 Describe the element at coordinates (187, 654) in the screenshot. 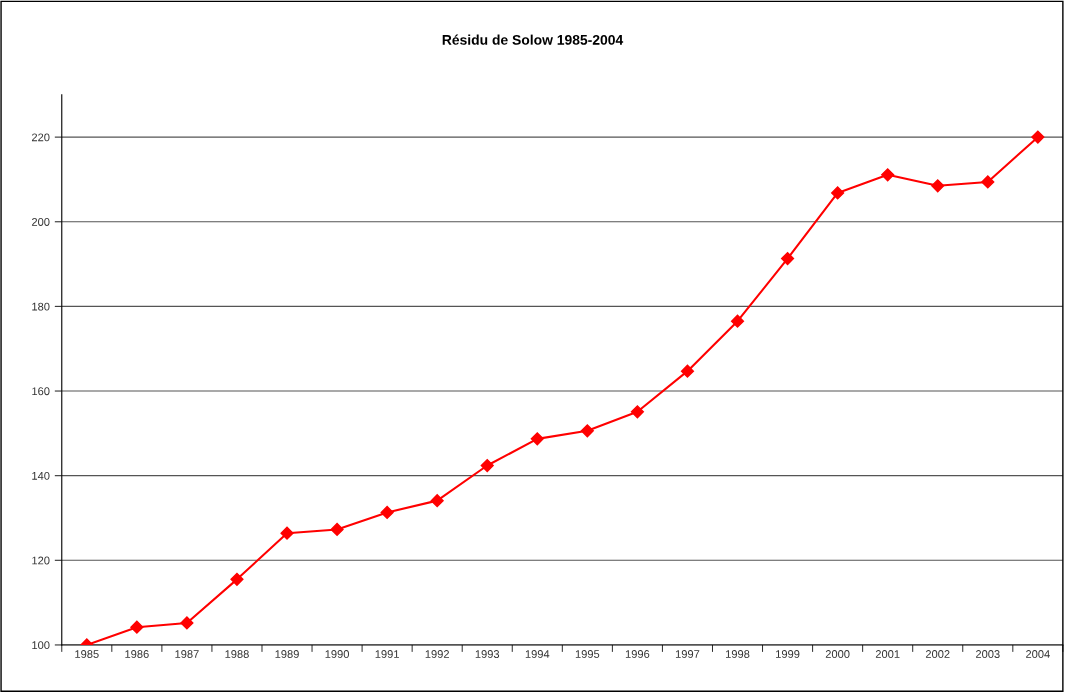

I see `x-tick-label: 1987` at that location.